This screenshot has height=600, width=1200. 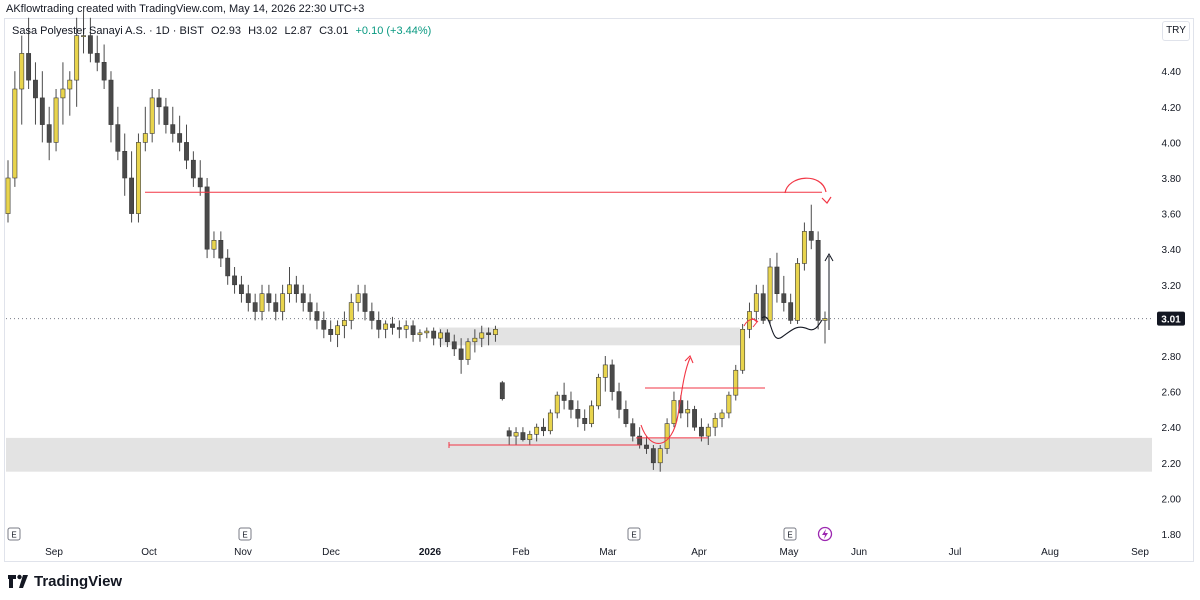 What do you see at coordinates (1172, 393) in the screenshot?
I see `price-tick-label: 2.60` at bounding box center [1172, 393].